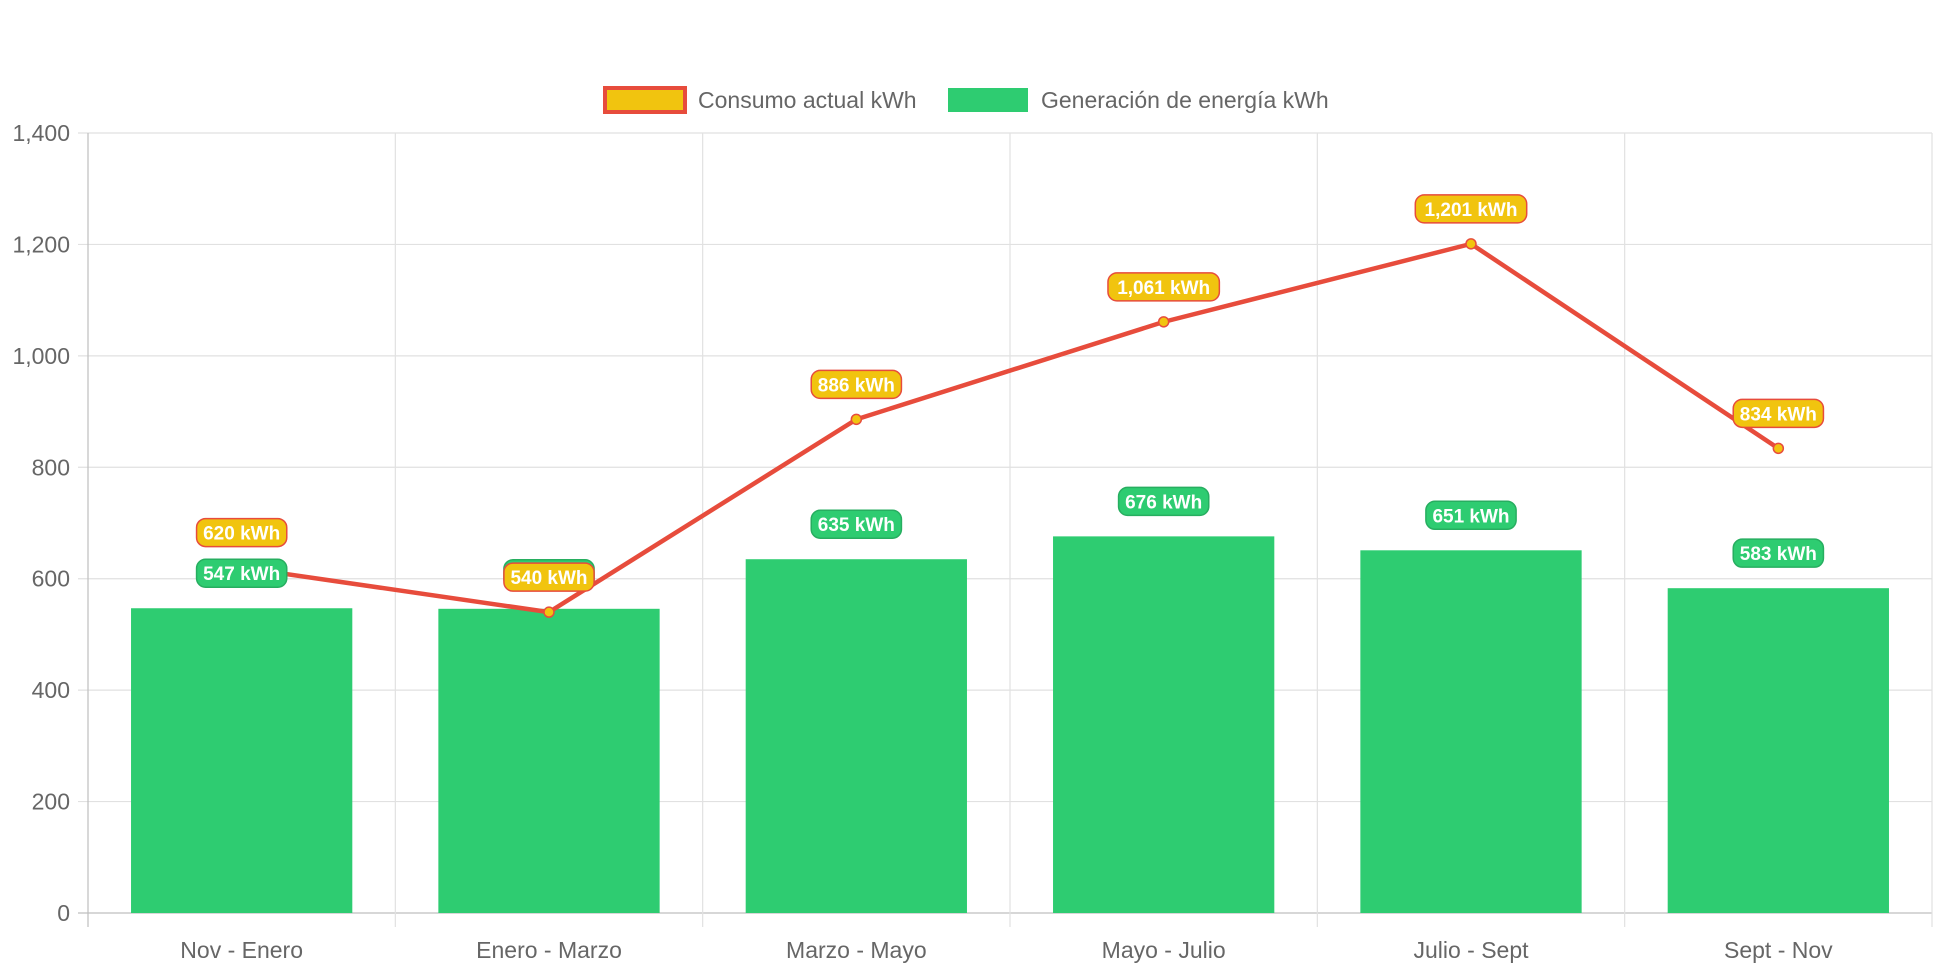 This screenshot has width=1942, height=970. What do you see at coordinates (51, 802) in the screenshot?
I see `y-tick-label: 200` at bounding box center [51, 802].